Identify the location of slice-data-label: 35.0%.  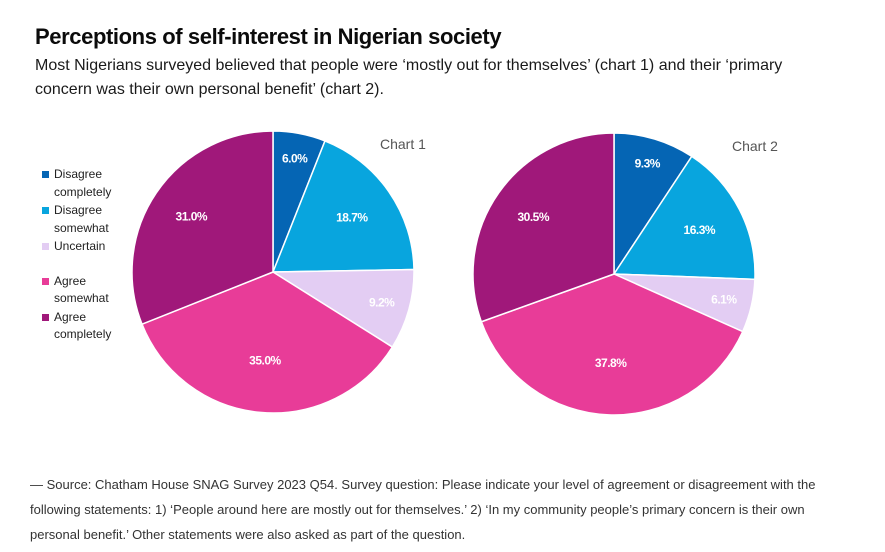
(265, 360).